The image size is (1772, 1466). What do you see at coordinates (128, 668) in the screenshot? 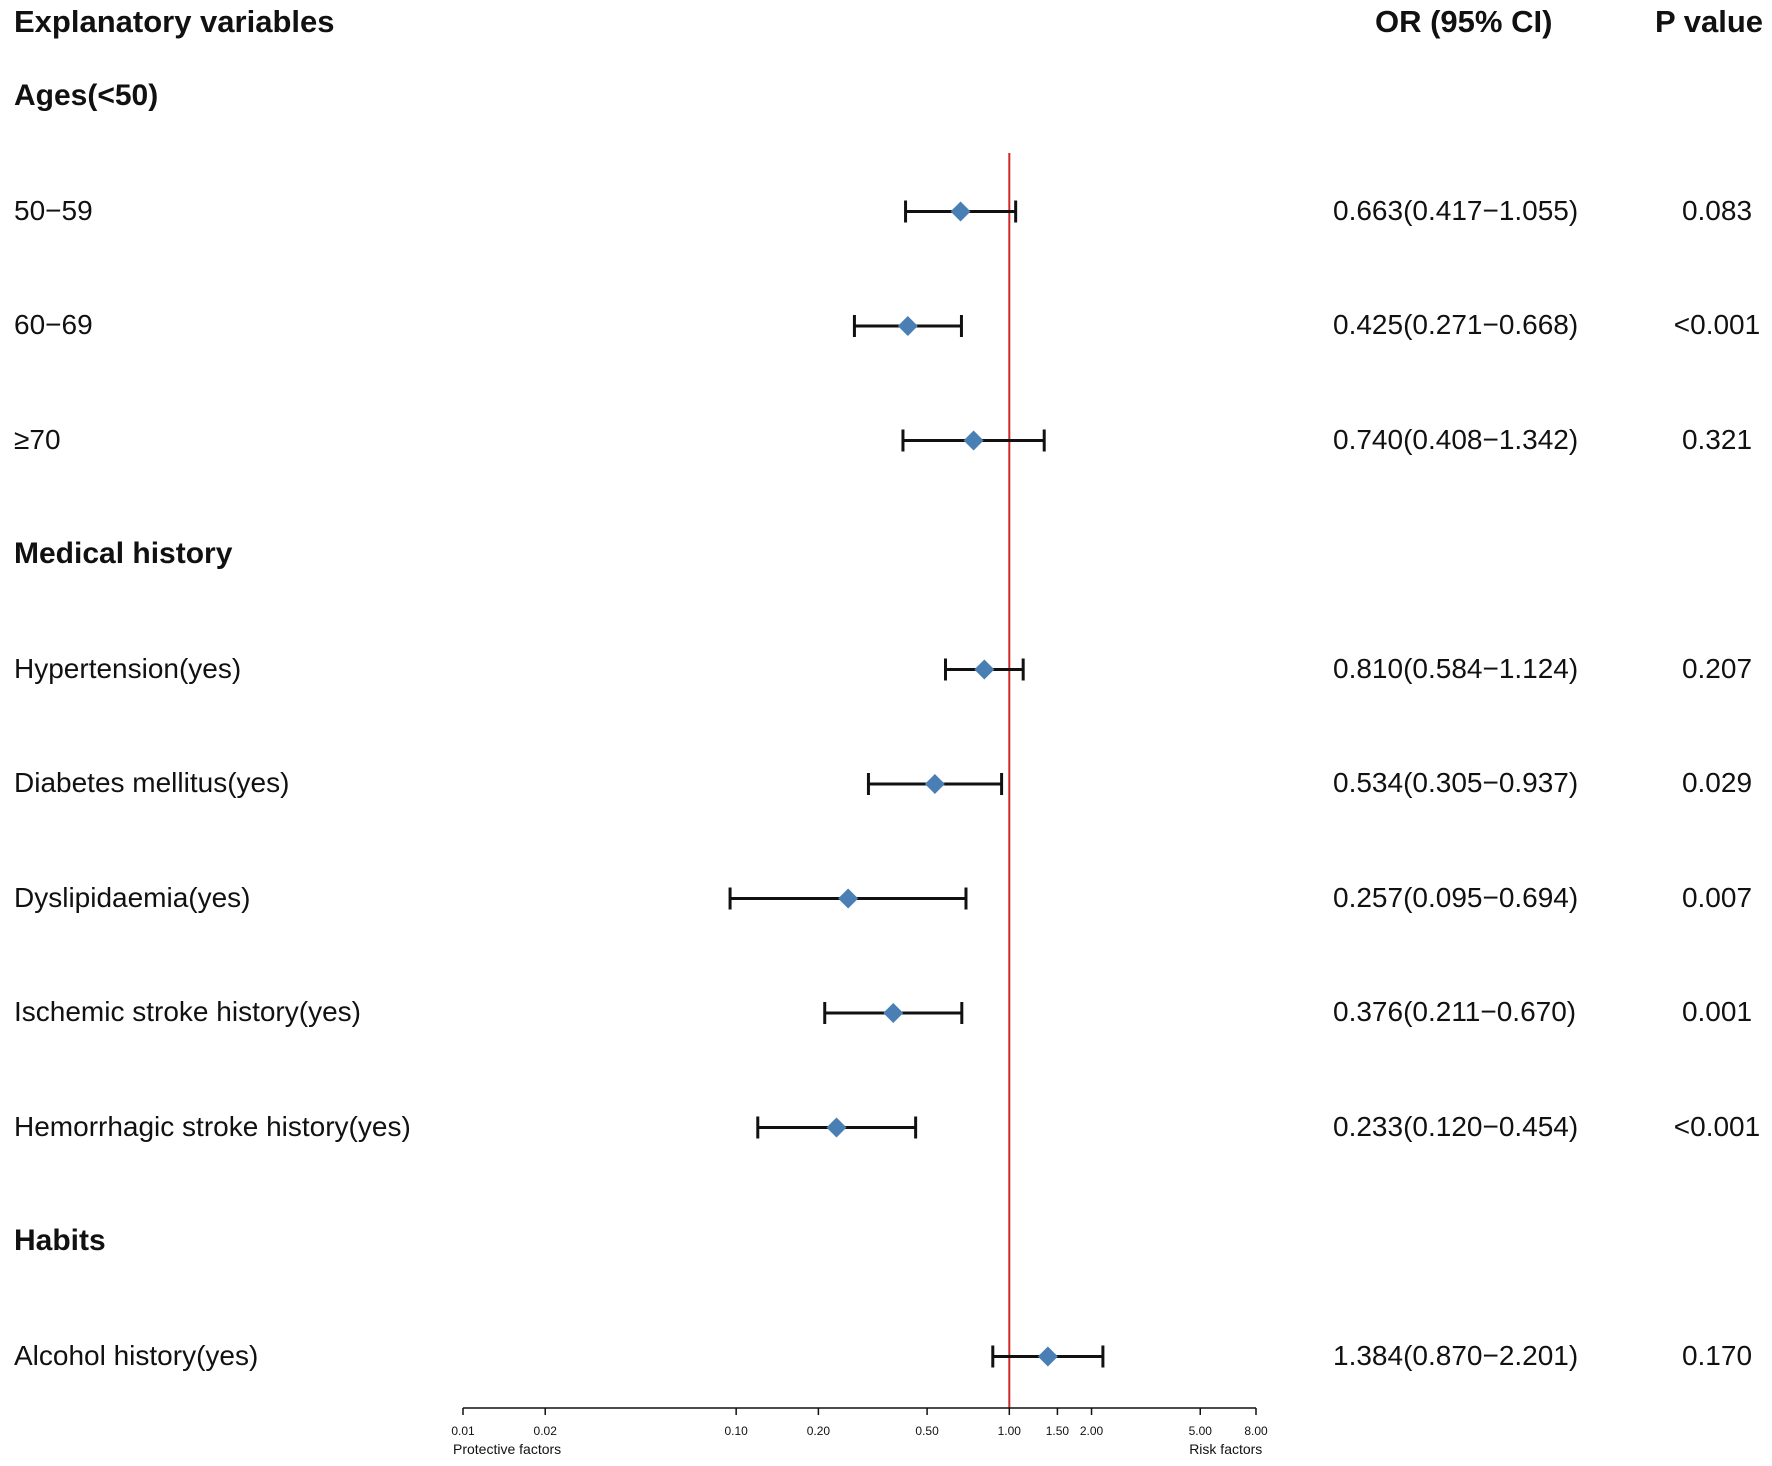
I see `row-label: Hypertension(yes)` at bounding box center [128, 668].